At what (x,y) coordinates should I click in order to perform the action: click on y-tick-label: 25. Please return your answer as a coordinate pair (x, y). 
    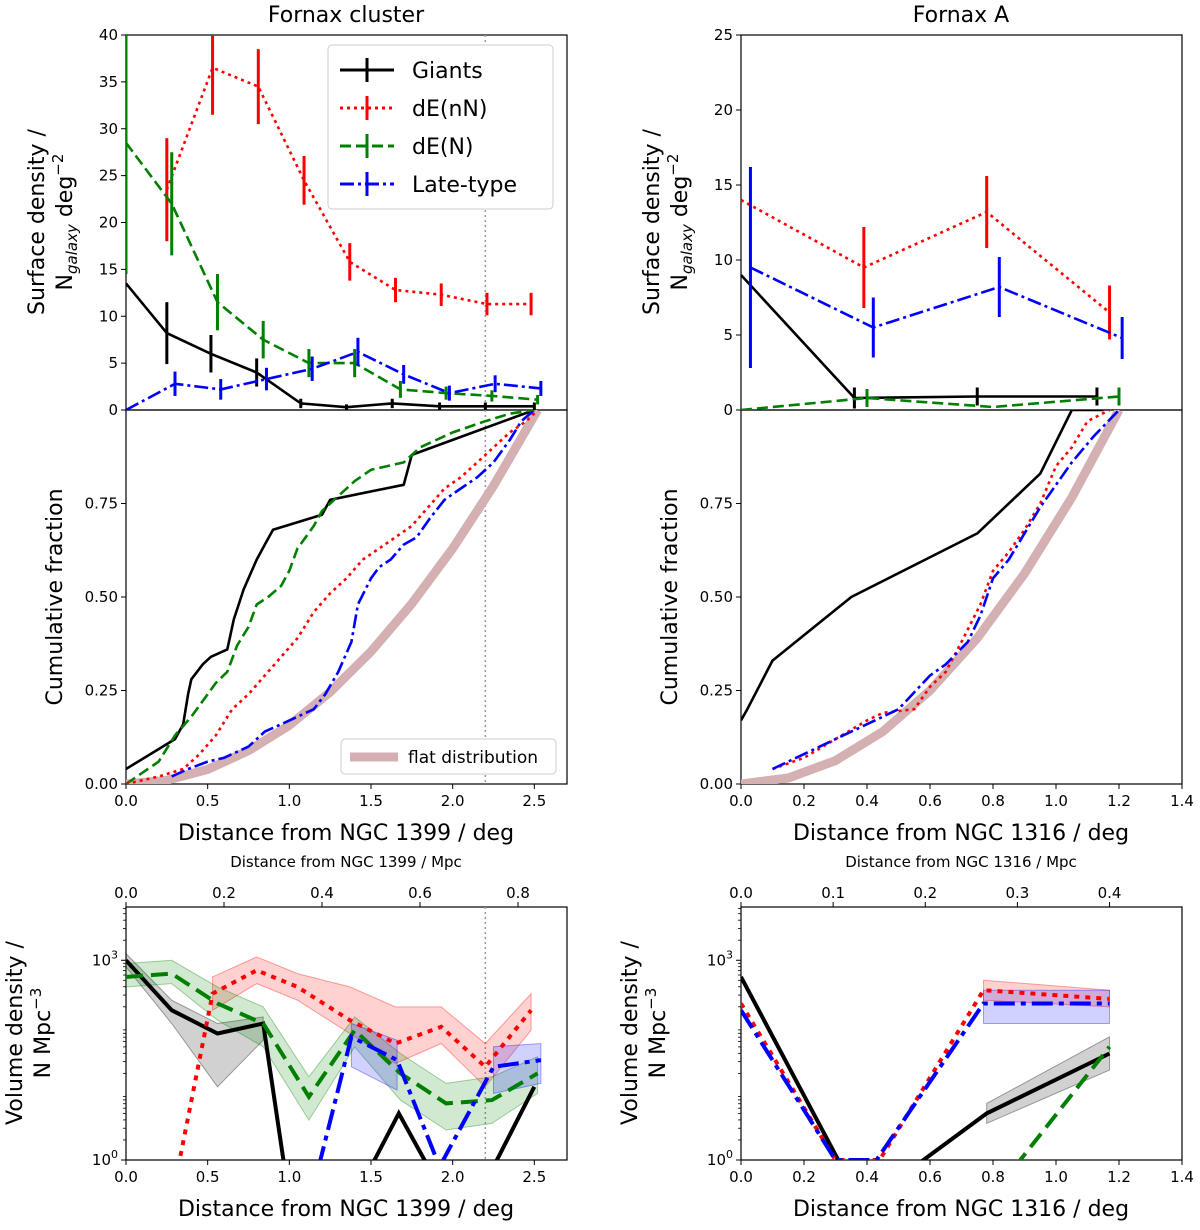
    Looking at the image, I should click on (108, 176).